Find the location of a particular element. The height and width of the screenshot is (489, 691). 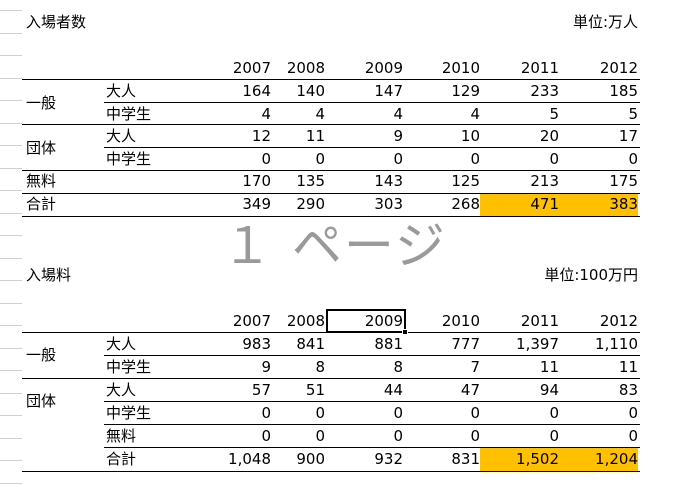

table2-total-2012: 1,204 is located at coordinates (598, 459).